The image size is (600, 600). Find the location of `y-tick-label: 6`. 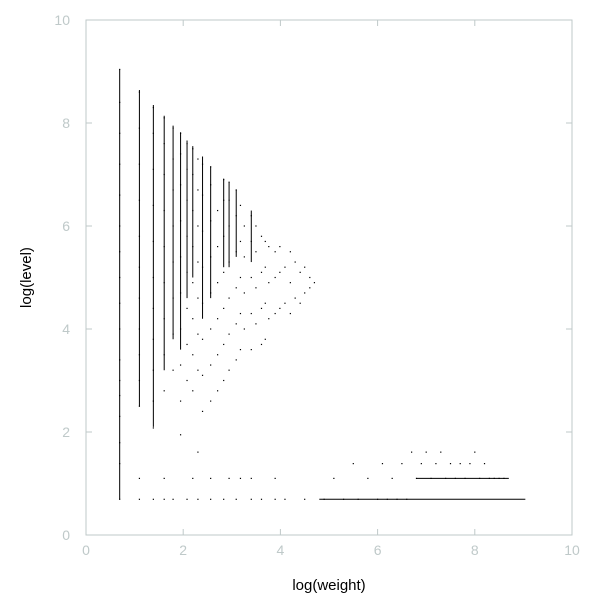

y-tick-label: 6 is located at coordinates (66, 226).